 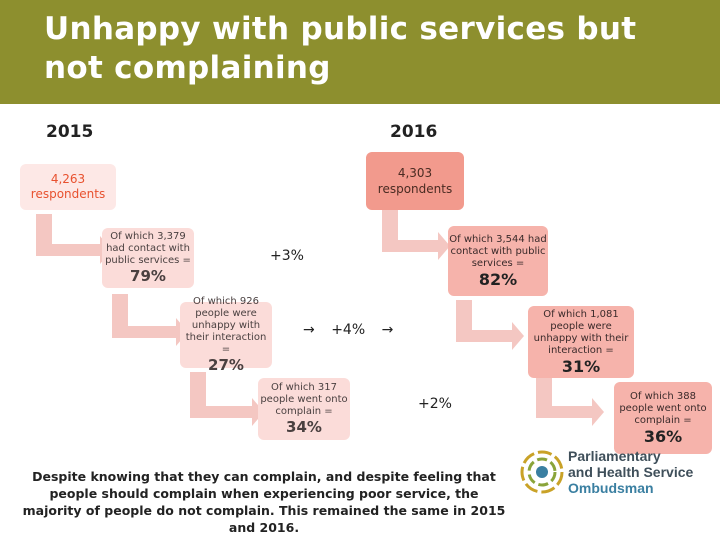 What do you see at coordinates (663, 436) in the screenshot?
I see `complain-2016-pct: 36%` at bounding box center [663, 436].